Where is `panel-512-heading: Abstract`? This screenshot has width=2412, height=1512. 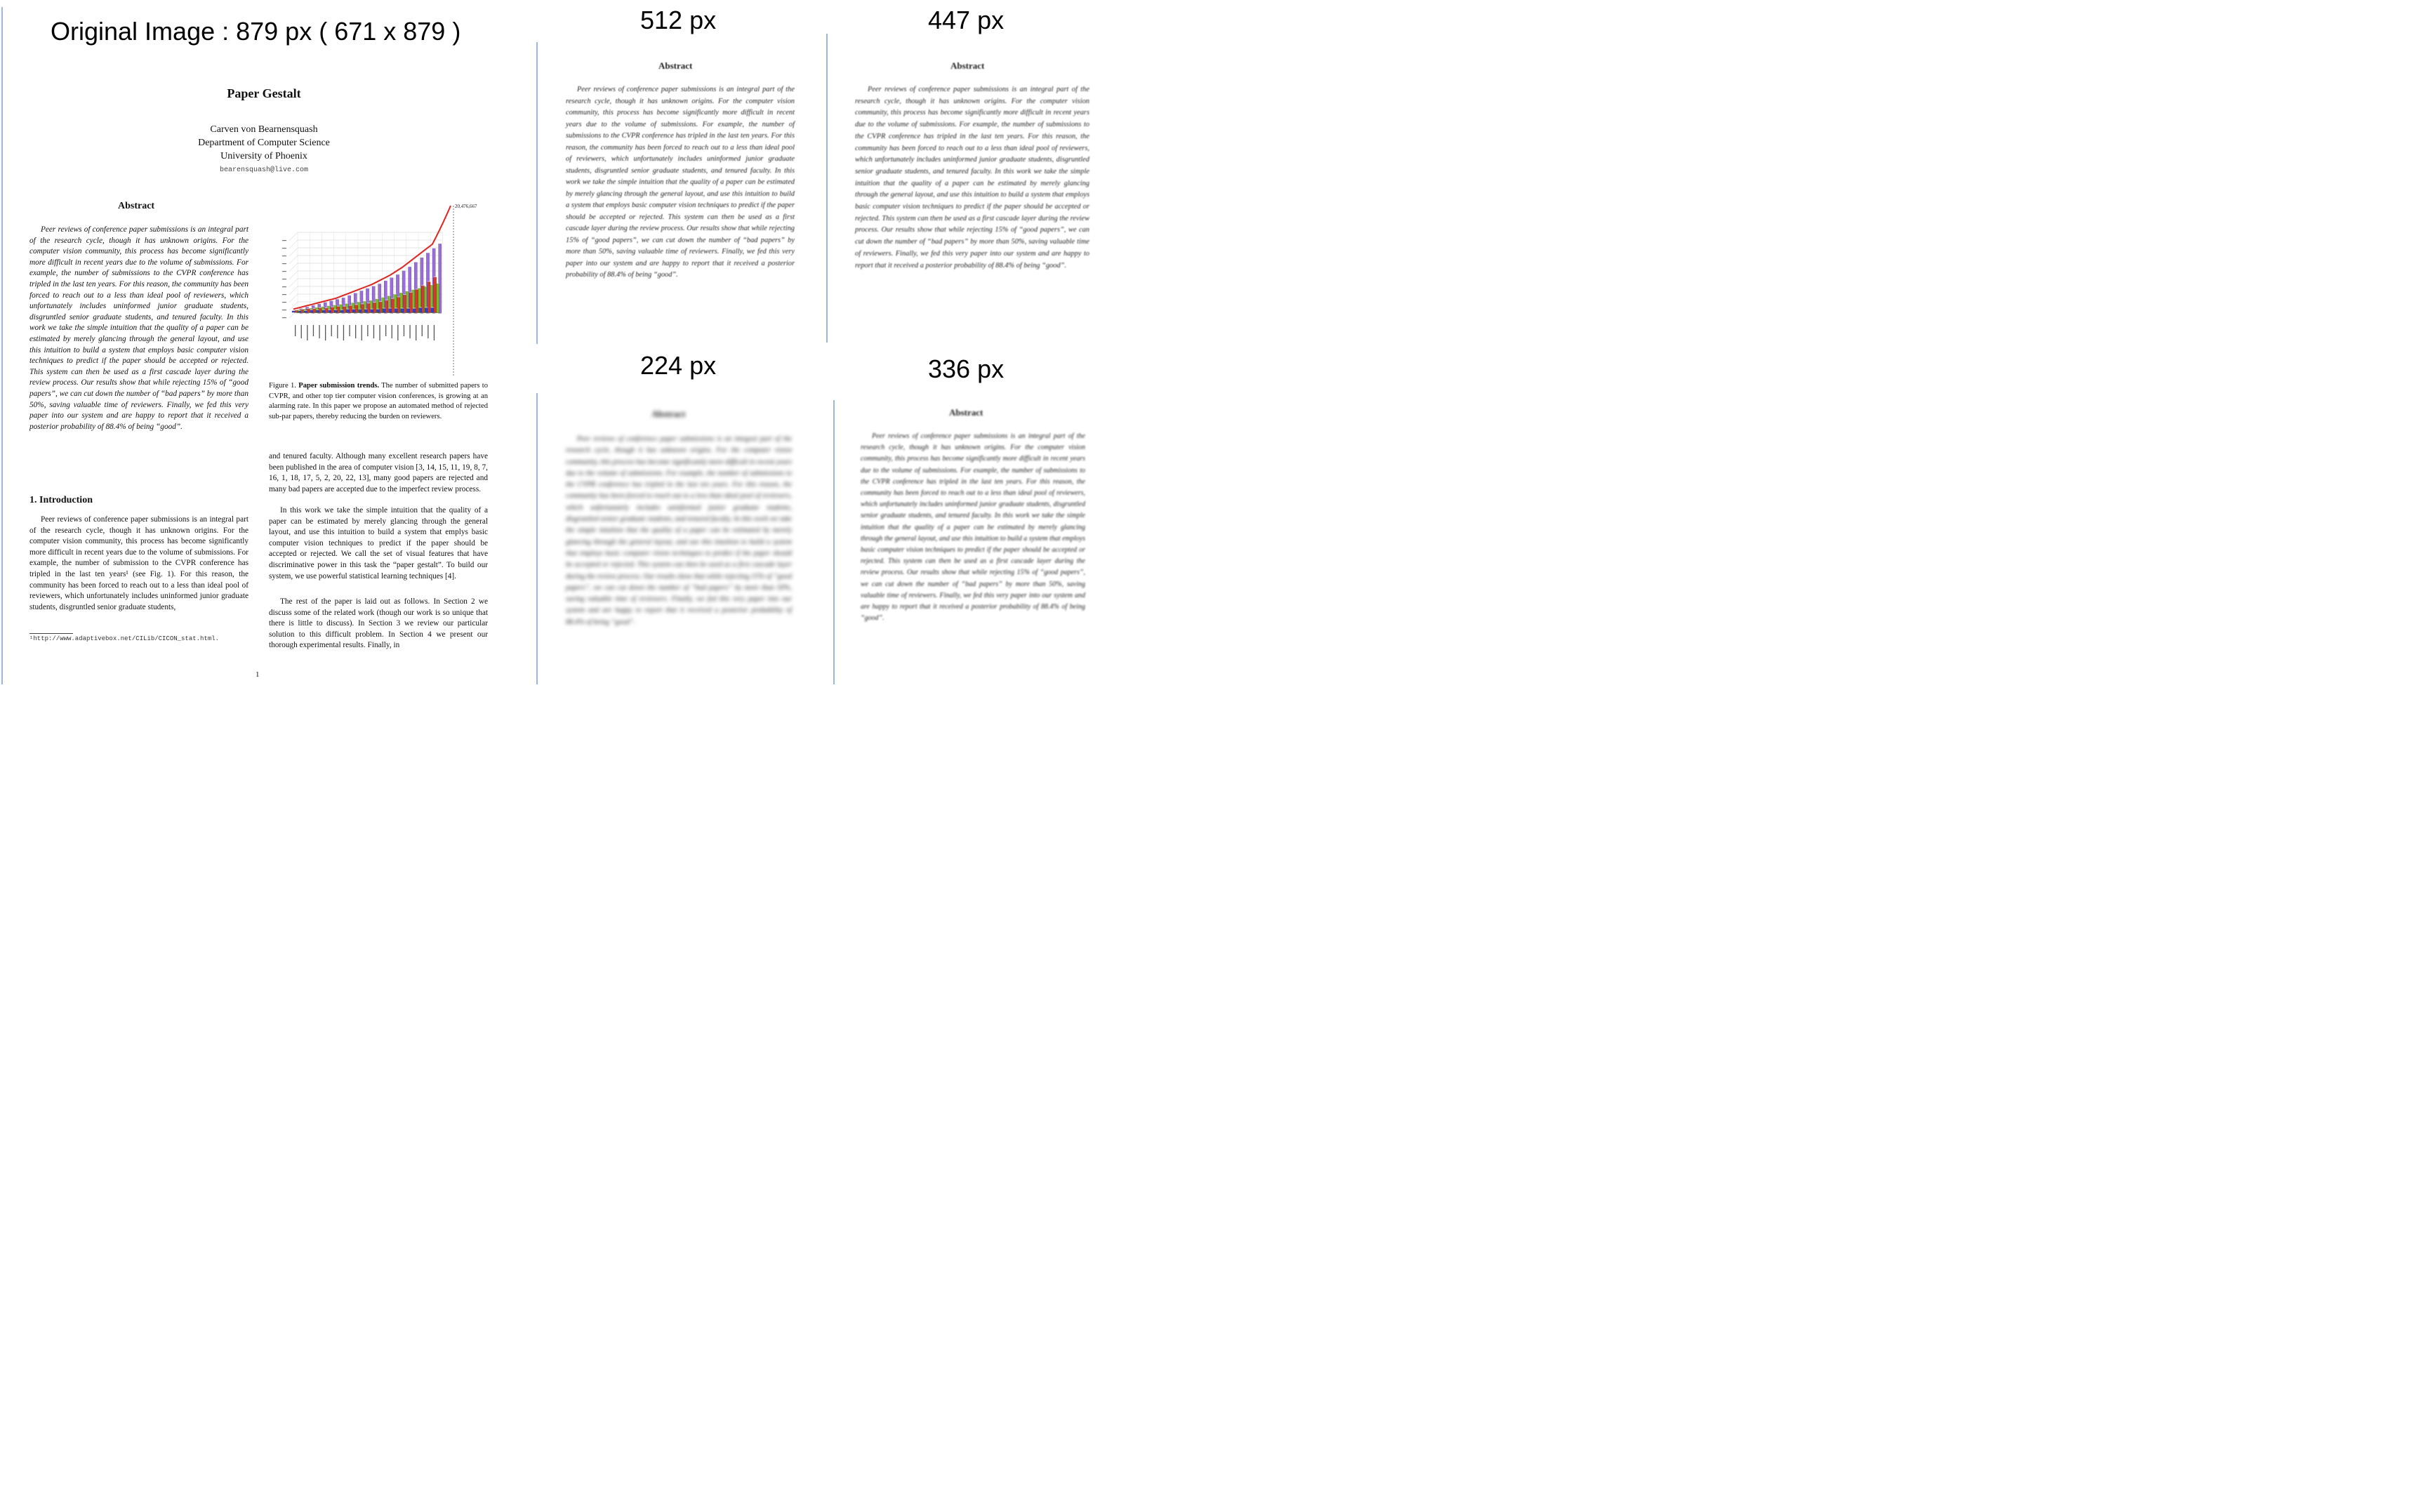 panel-512-heading: Abstract is located at coordinates (675, 65).